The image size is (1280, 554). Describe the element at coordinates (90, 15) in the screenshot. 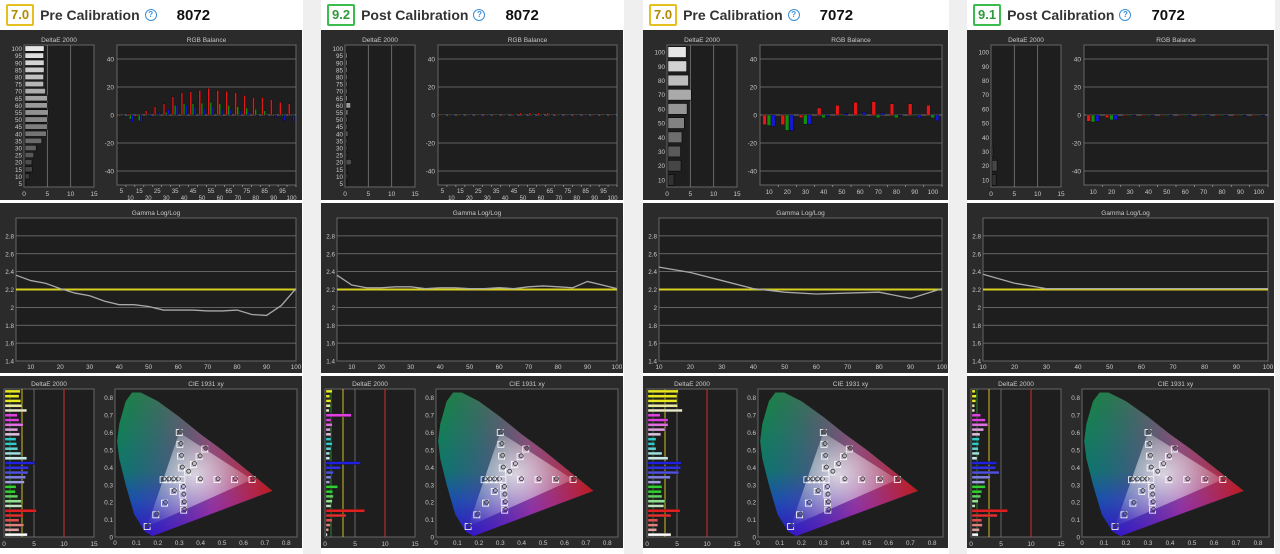

I see `card-title: Pre Calibration` at that location.